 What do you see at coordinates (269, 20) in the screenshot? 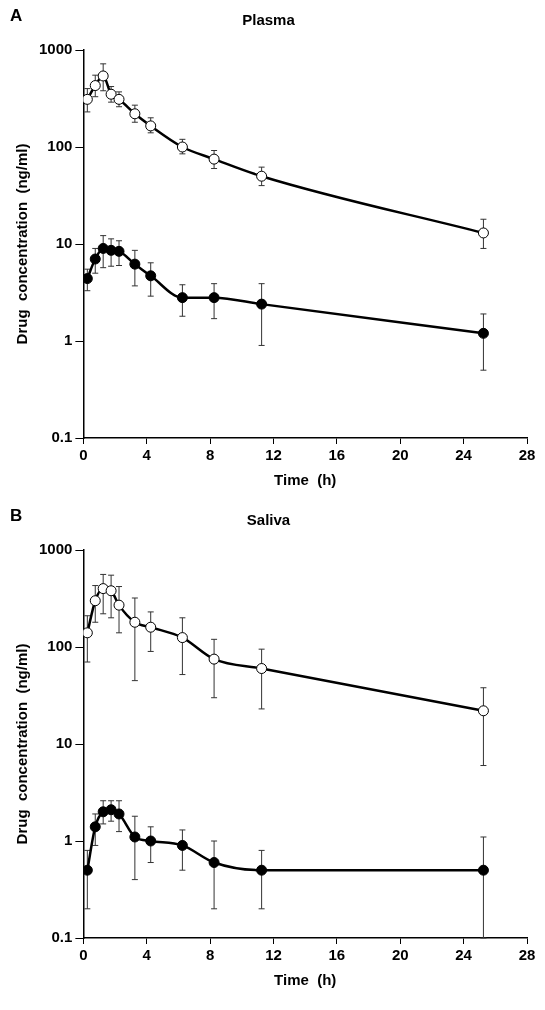
I see `chart-title: Plasma` at bounding box center [269, 20].